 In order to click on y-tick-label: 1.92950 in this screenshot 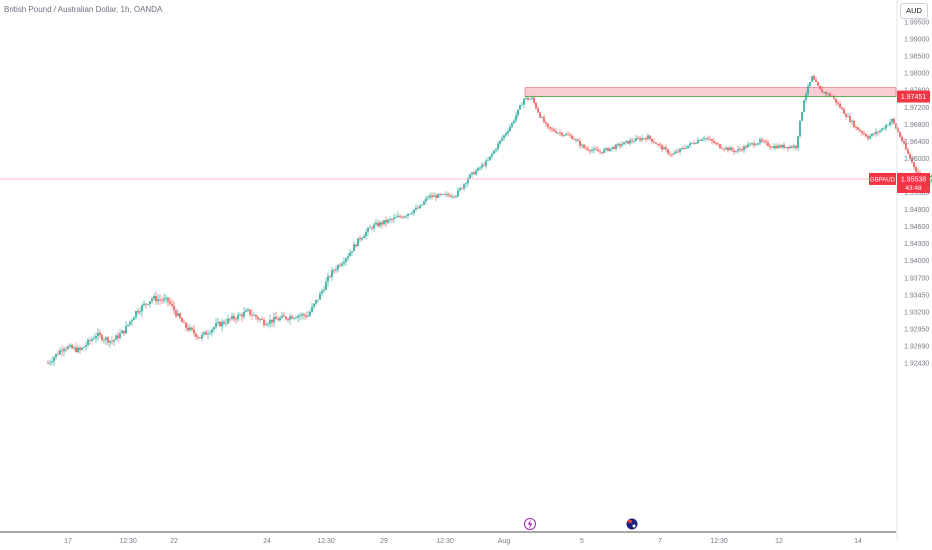, I will do `click(916, 329)`.